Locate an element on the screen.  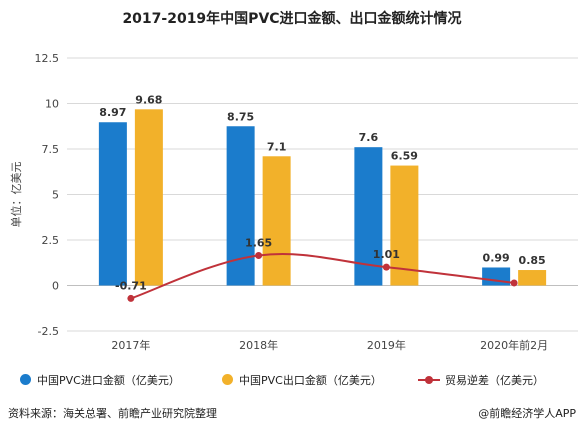
deficit-line is located at coordinates (322, 276).